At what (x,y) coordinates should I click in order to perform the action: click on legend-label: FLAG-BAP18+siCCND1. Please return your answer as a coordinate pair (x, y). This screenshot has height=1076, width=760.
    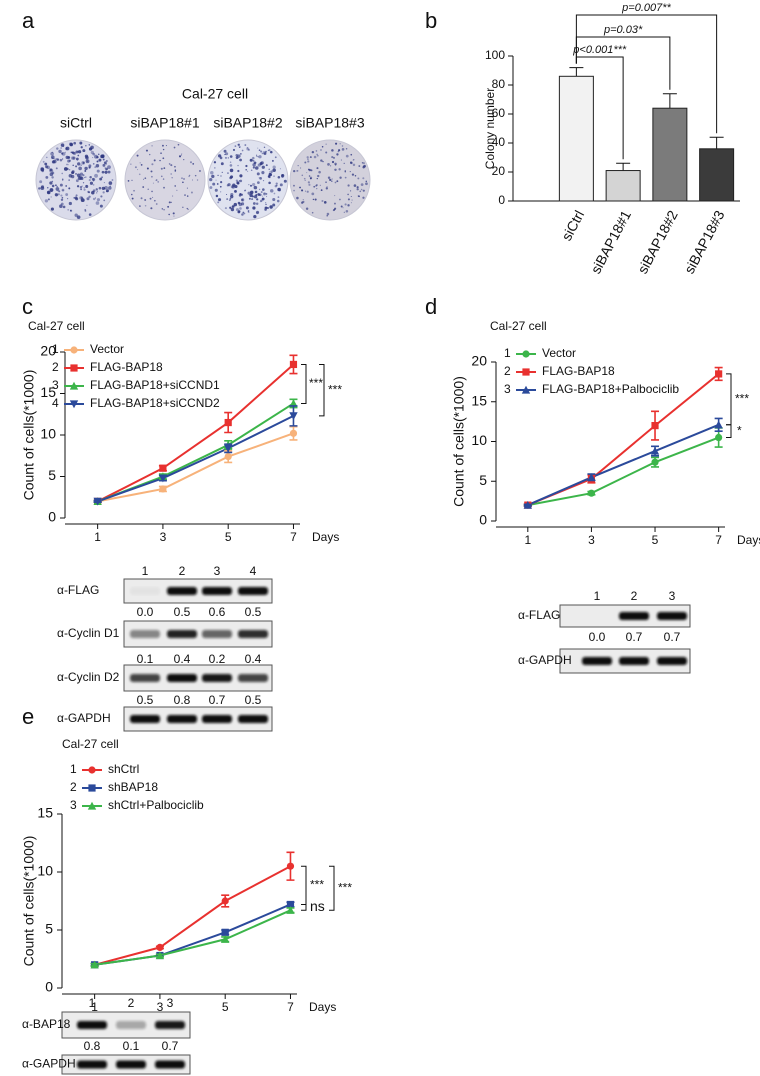
    Looking at the image, I should click on (155, 385).